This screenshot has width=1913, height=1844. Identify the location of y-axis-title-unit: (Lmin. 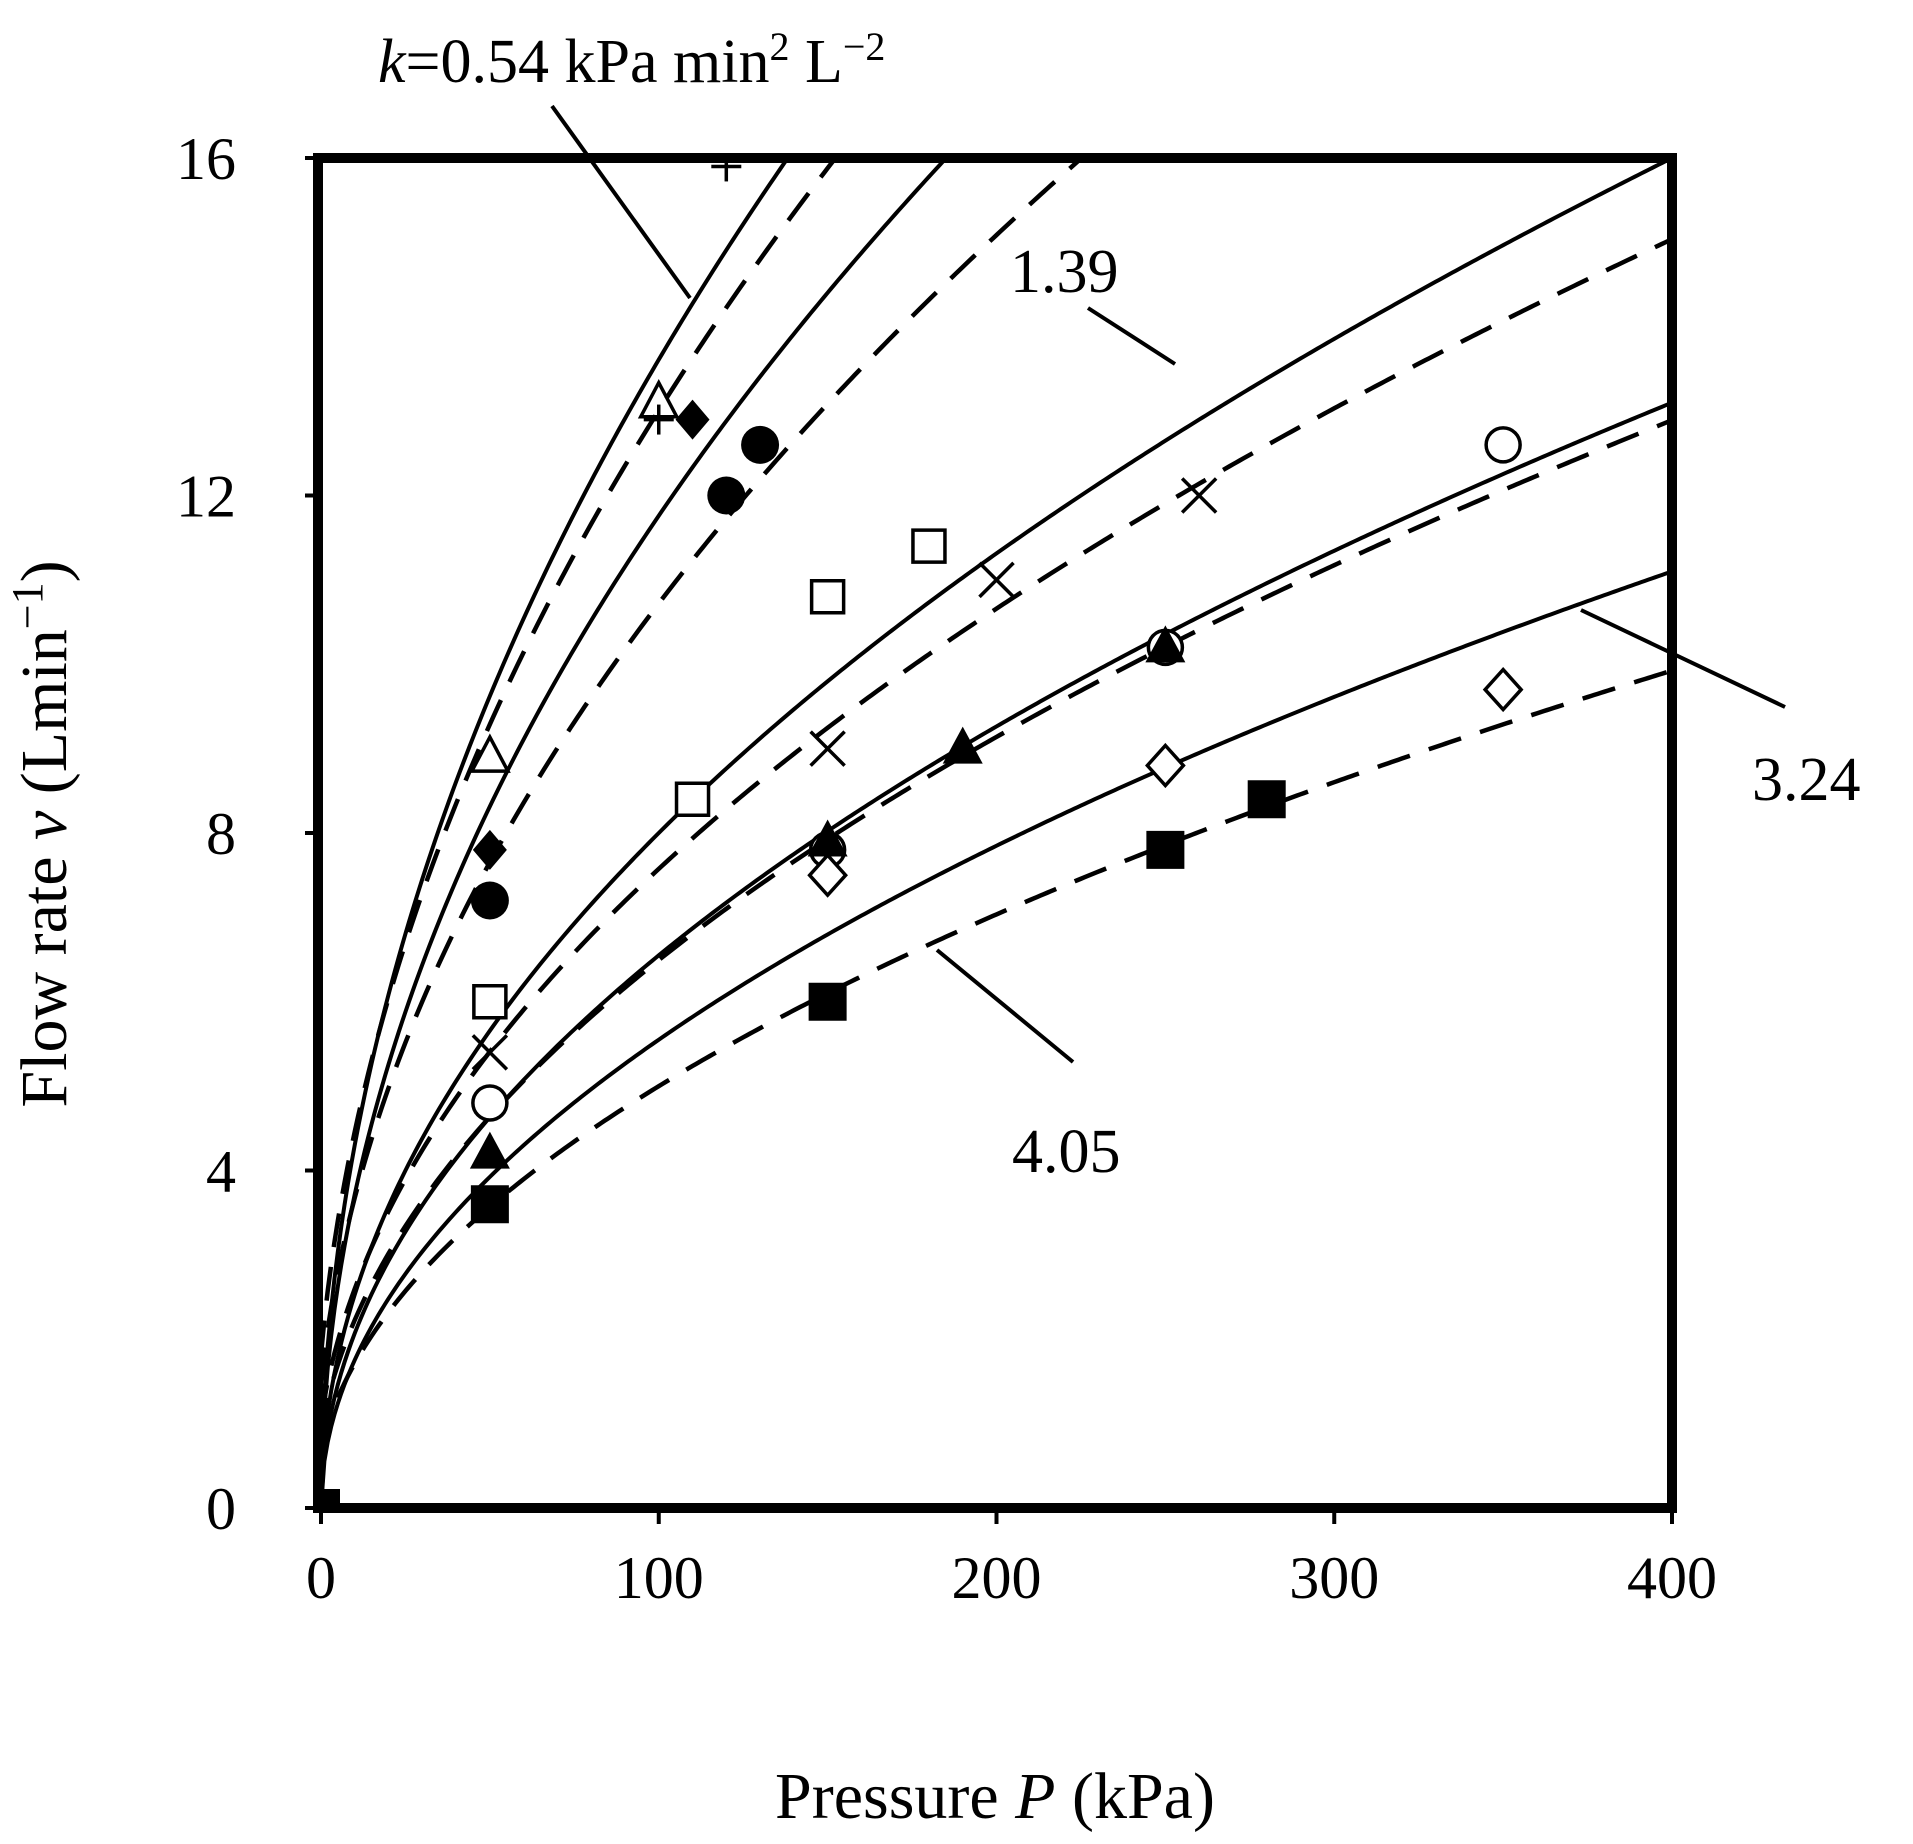
(44, 719).